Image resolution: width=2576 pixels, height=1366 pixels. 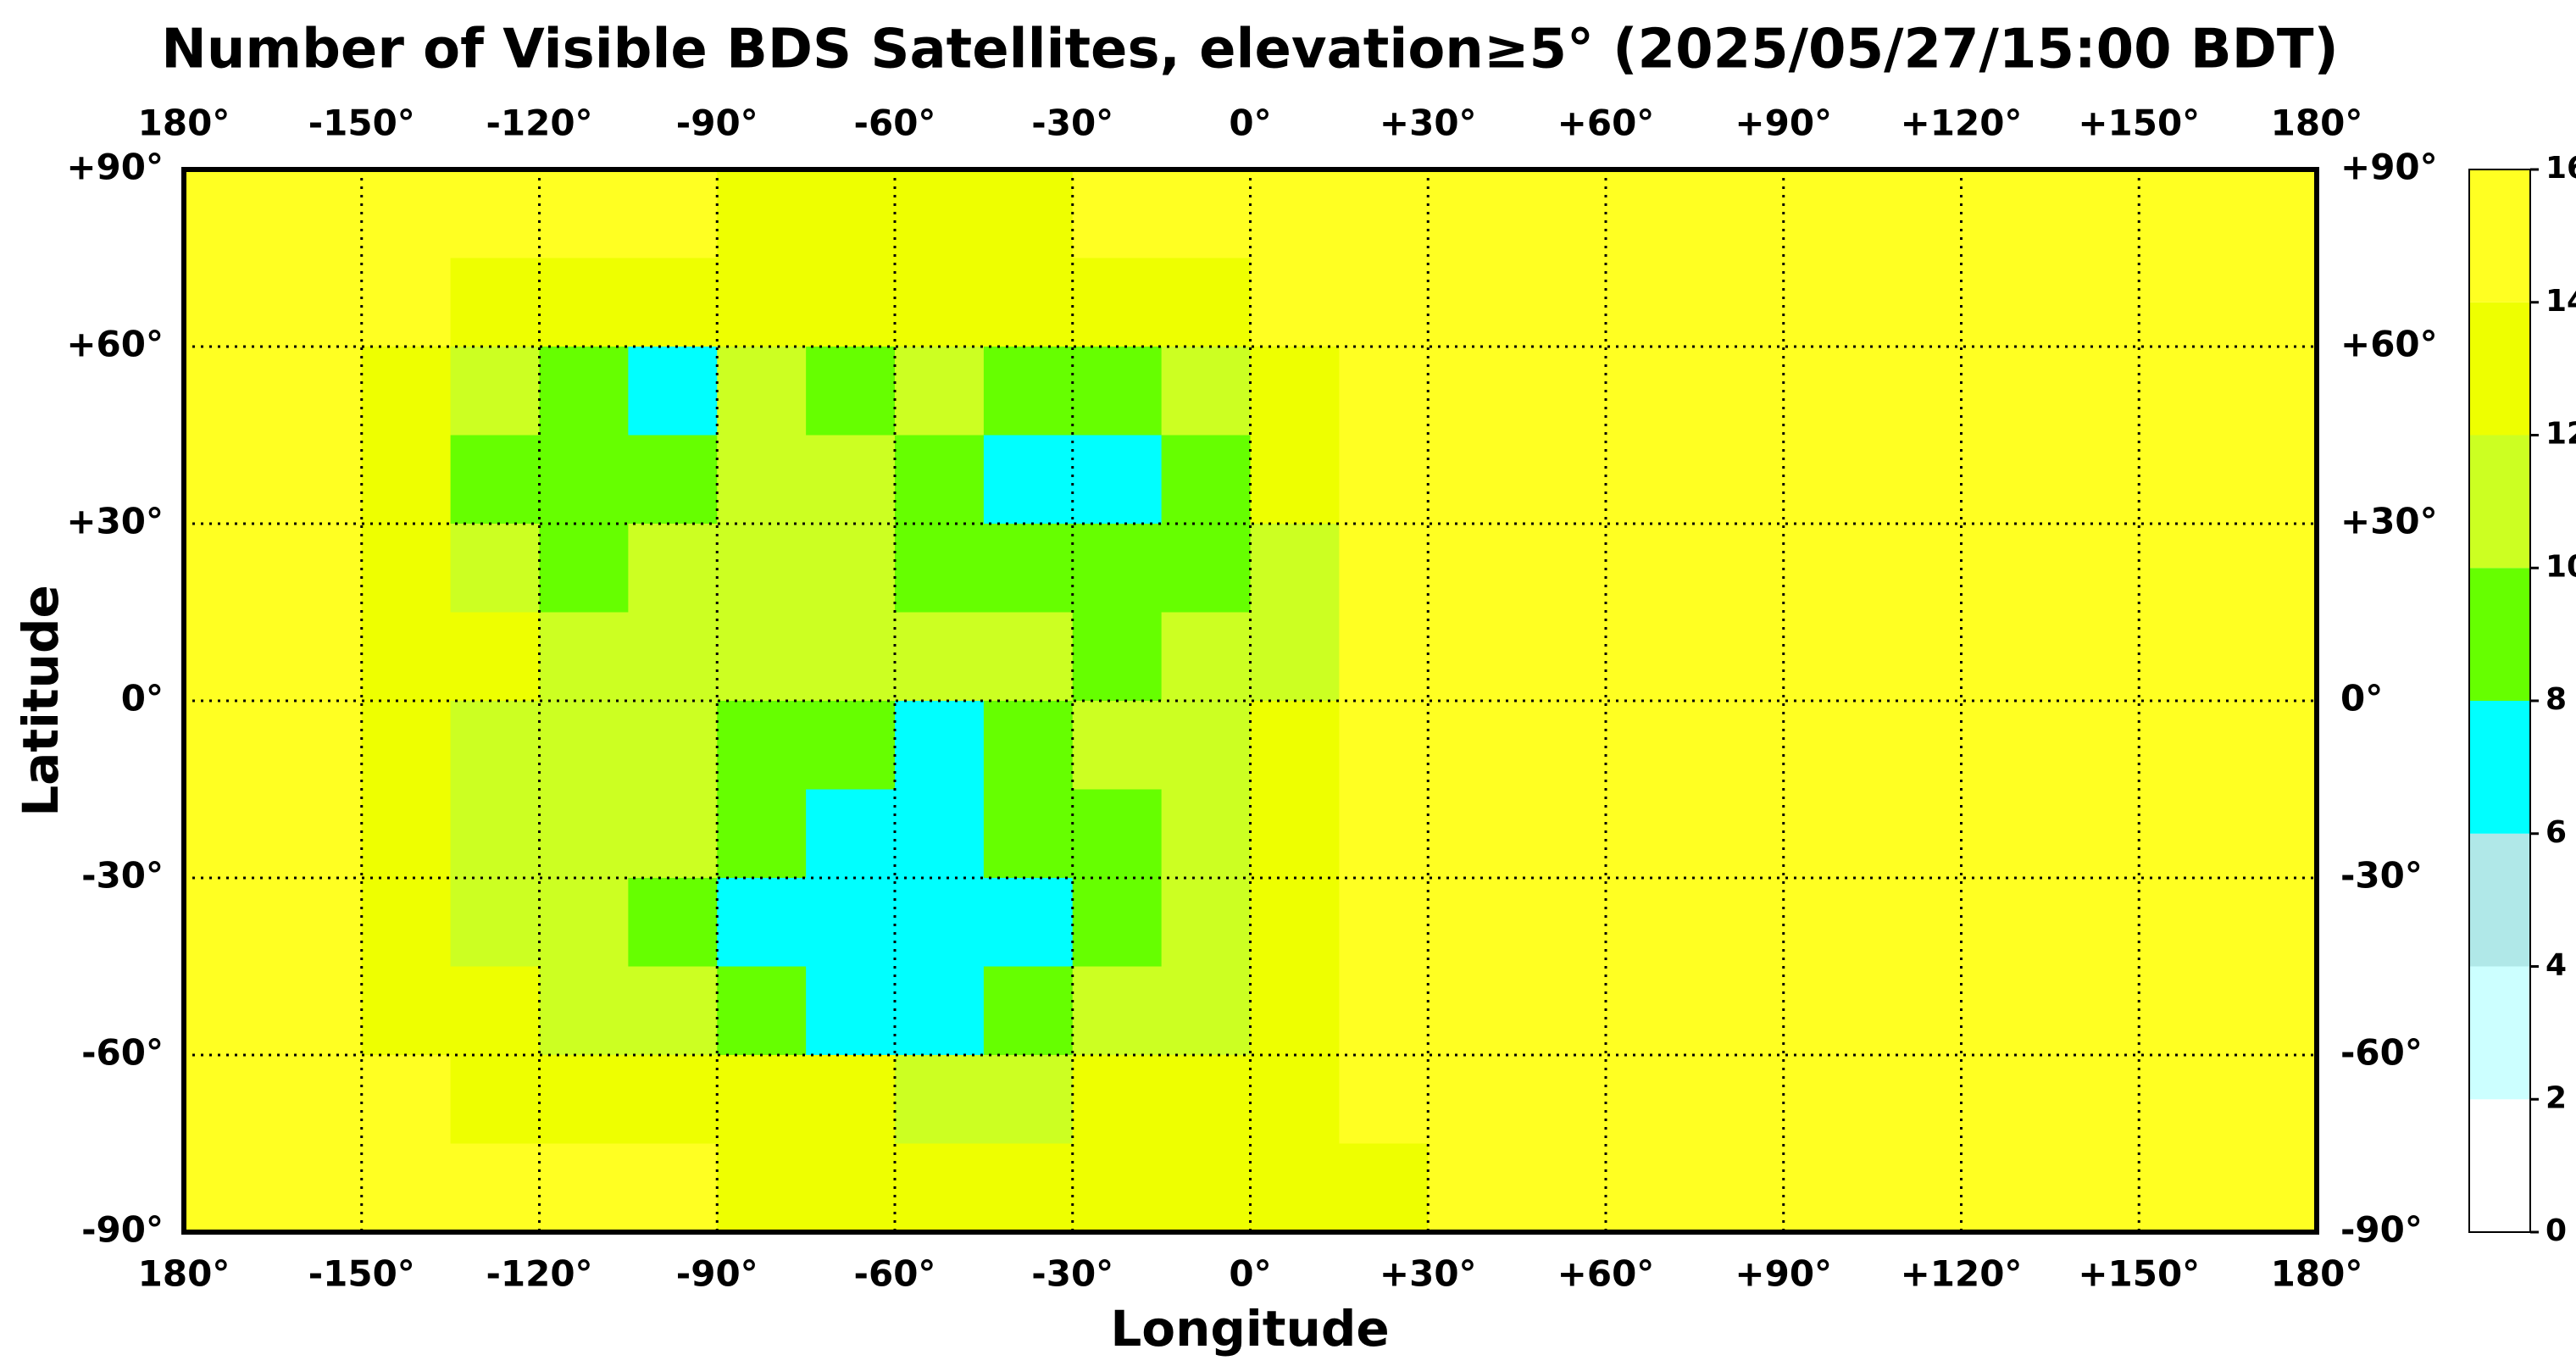 What do you see at coordinates (142, 698) in the screenshot?
I see `y-tick-label: 0°` at bounding box center [142, 698].